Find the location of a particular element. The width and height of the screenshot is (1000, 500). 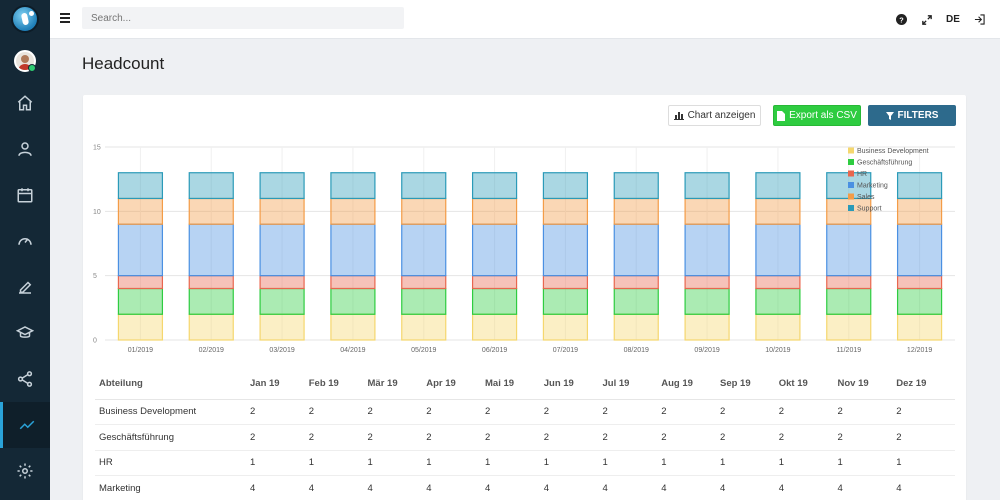

home-icon is located at coordinates (25, 103).